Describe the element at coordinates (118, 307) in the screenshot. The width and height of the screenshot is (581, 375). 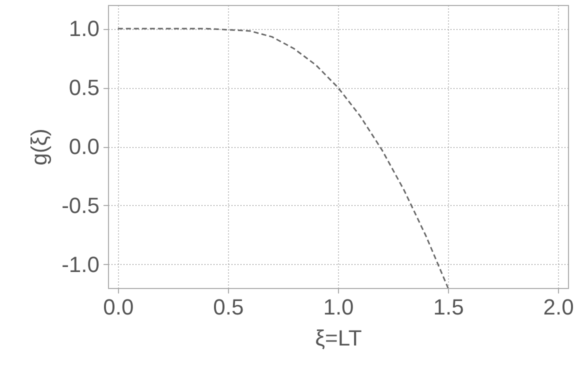
I see `x-tick-label: 0.0` at that location.